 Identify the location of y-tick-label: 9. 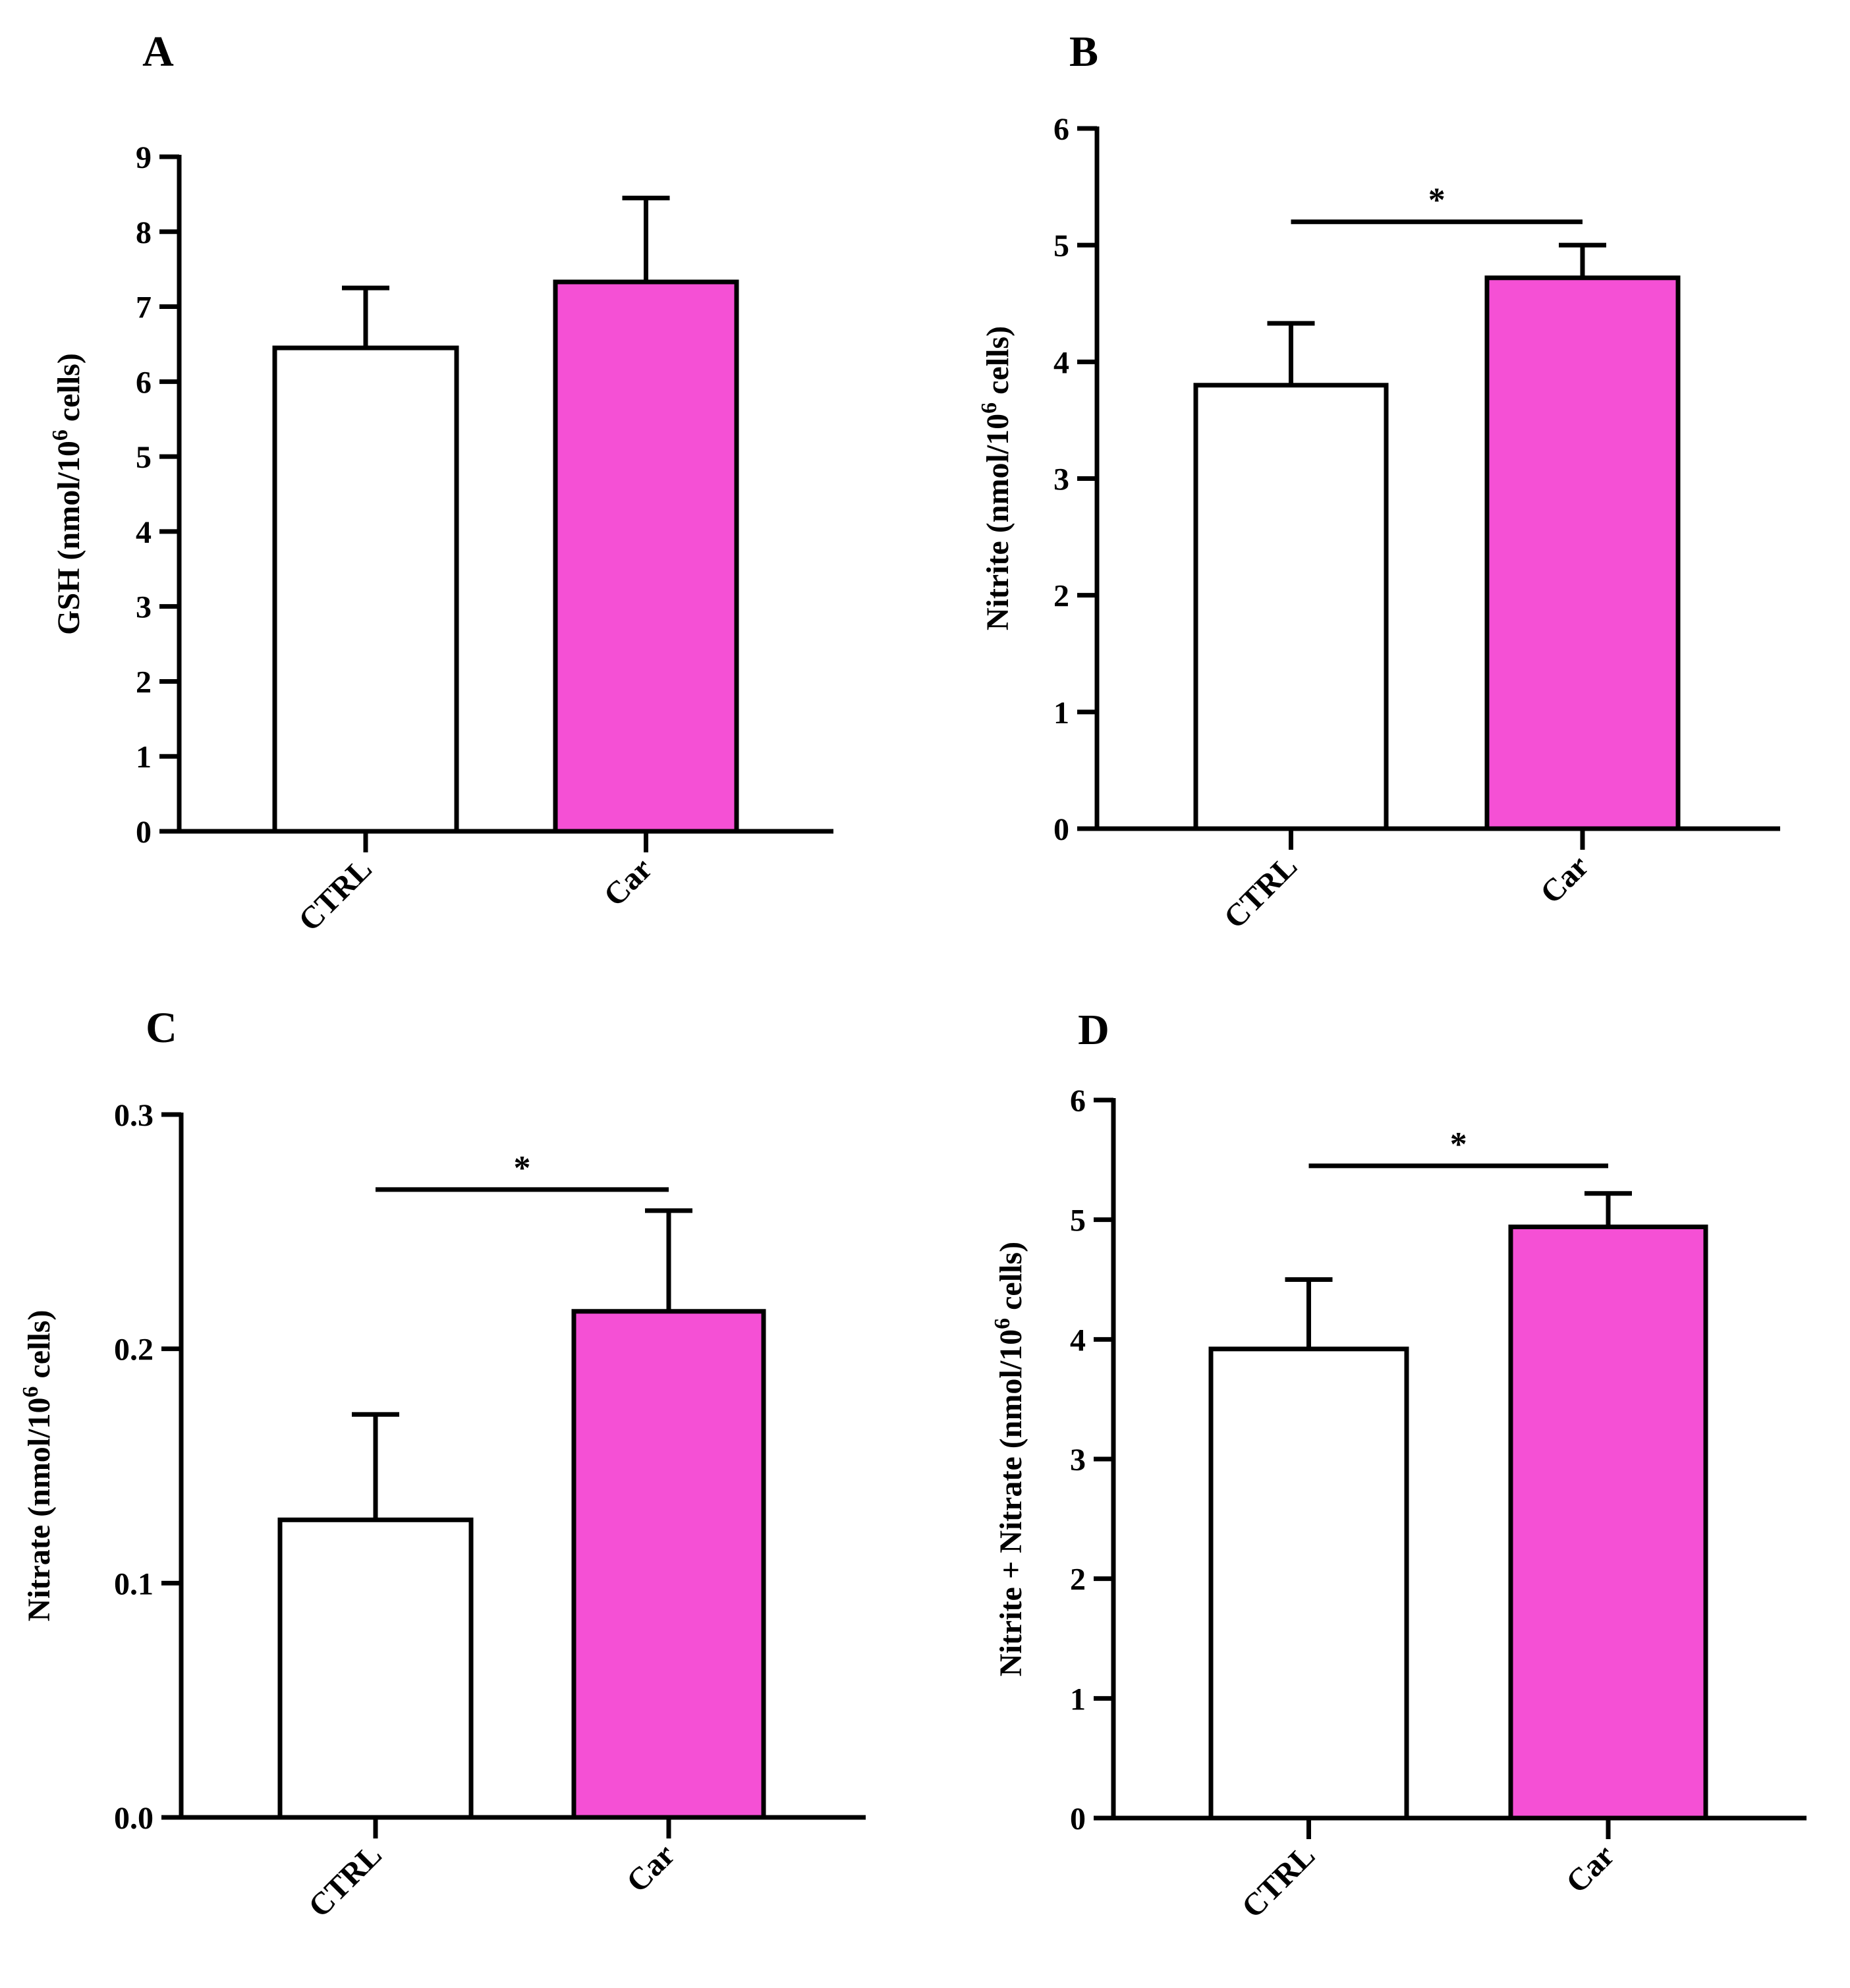
(144, 157).